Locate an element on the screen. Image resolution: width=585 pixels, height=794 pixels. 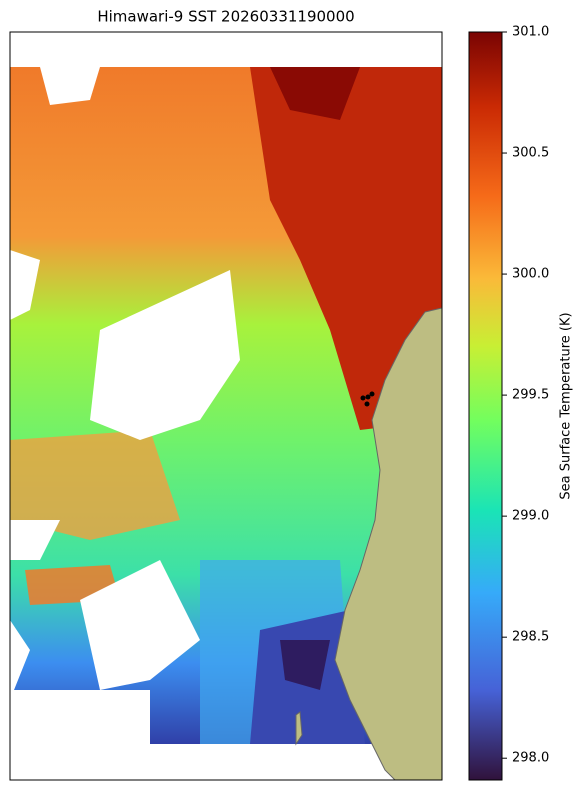
colorbar-tick-label: 298.0 is located at coordinates (530, 758).